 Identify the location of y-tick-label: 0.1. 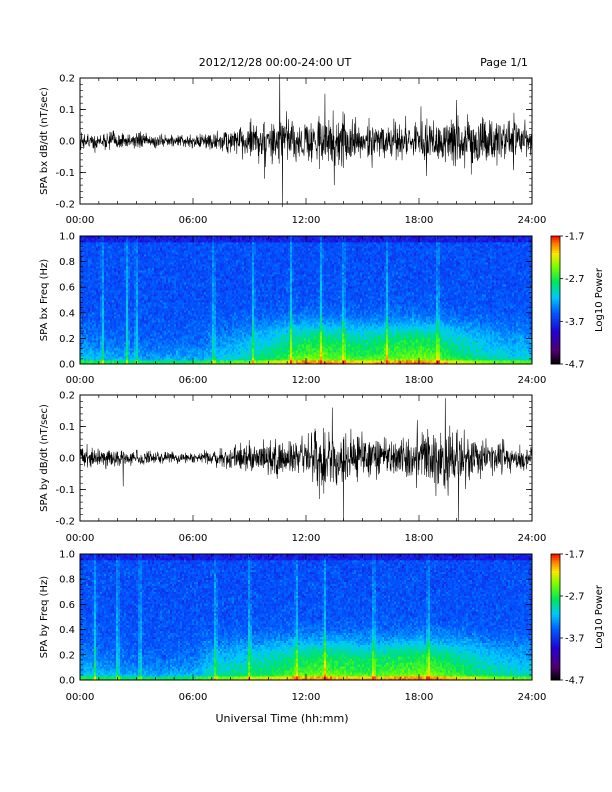
(67, 427).